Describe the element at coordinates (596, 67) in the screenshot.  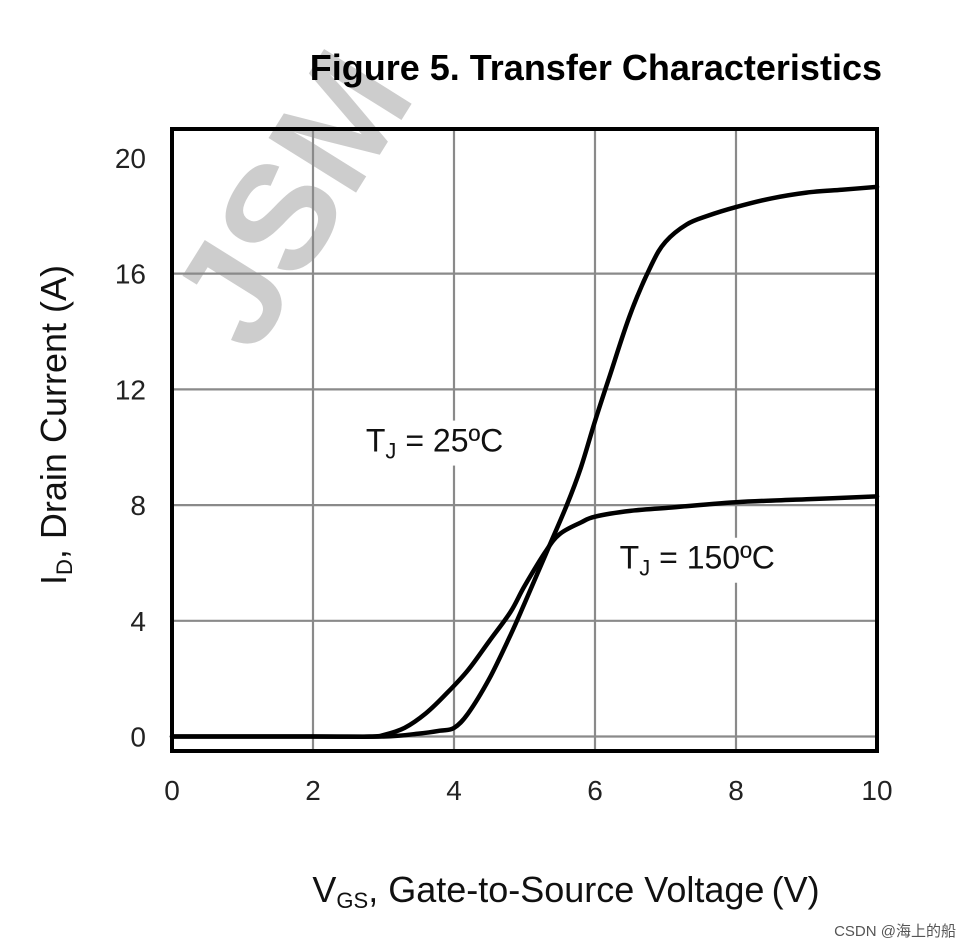
I see `chart-title: Figure 5. Transfer Characteristics` at that location.